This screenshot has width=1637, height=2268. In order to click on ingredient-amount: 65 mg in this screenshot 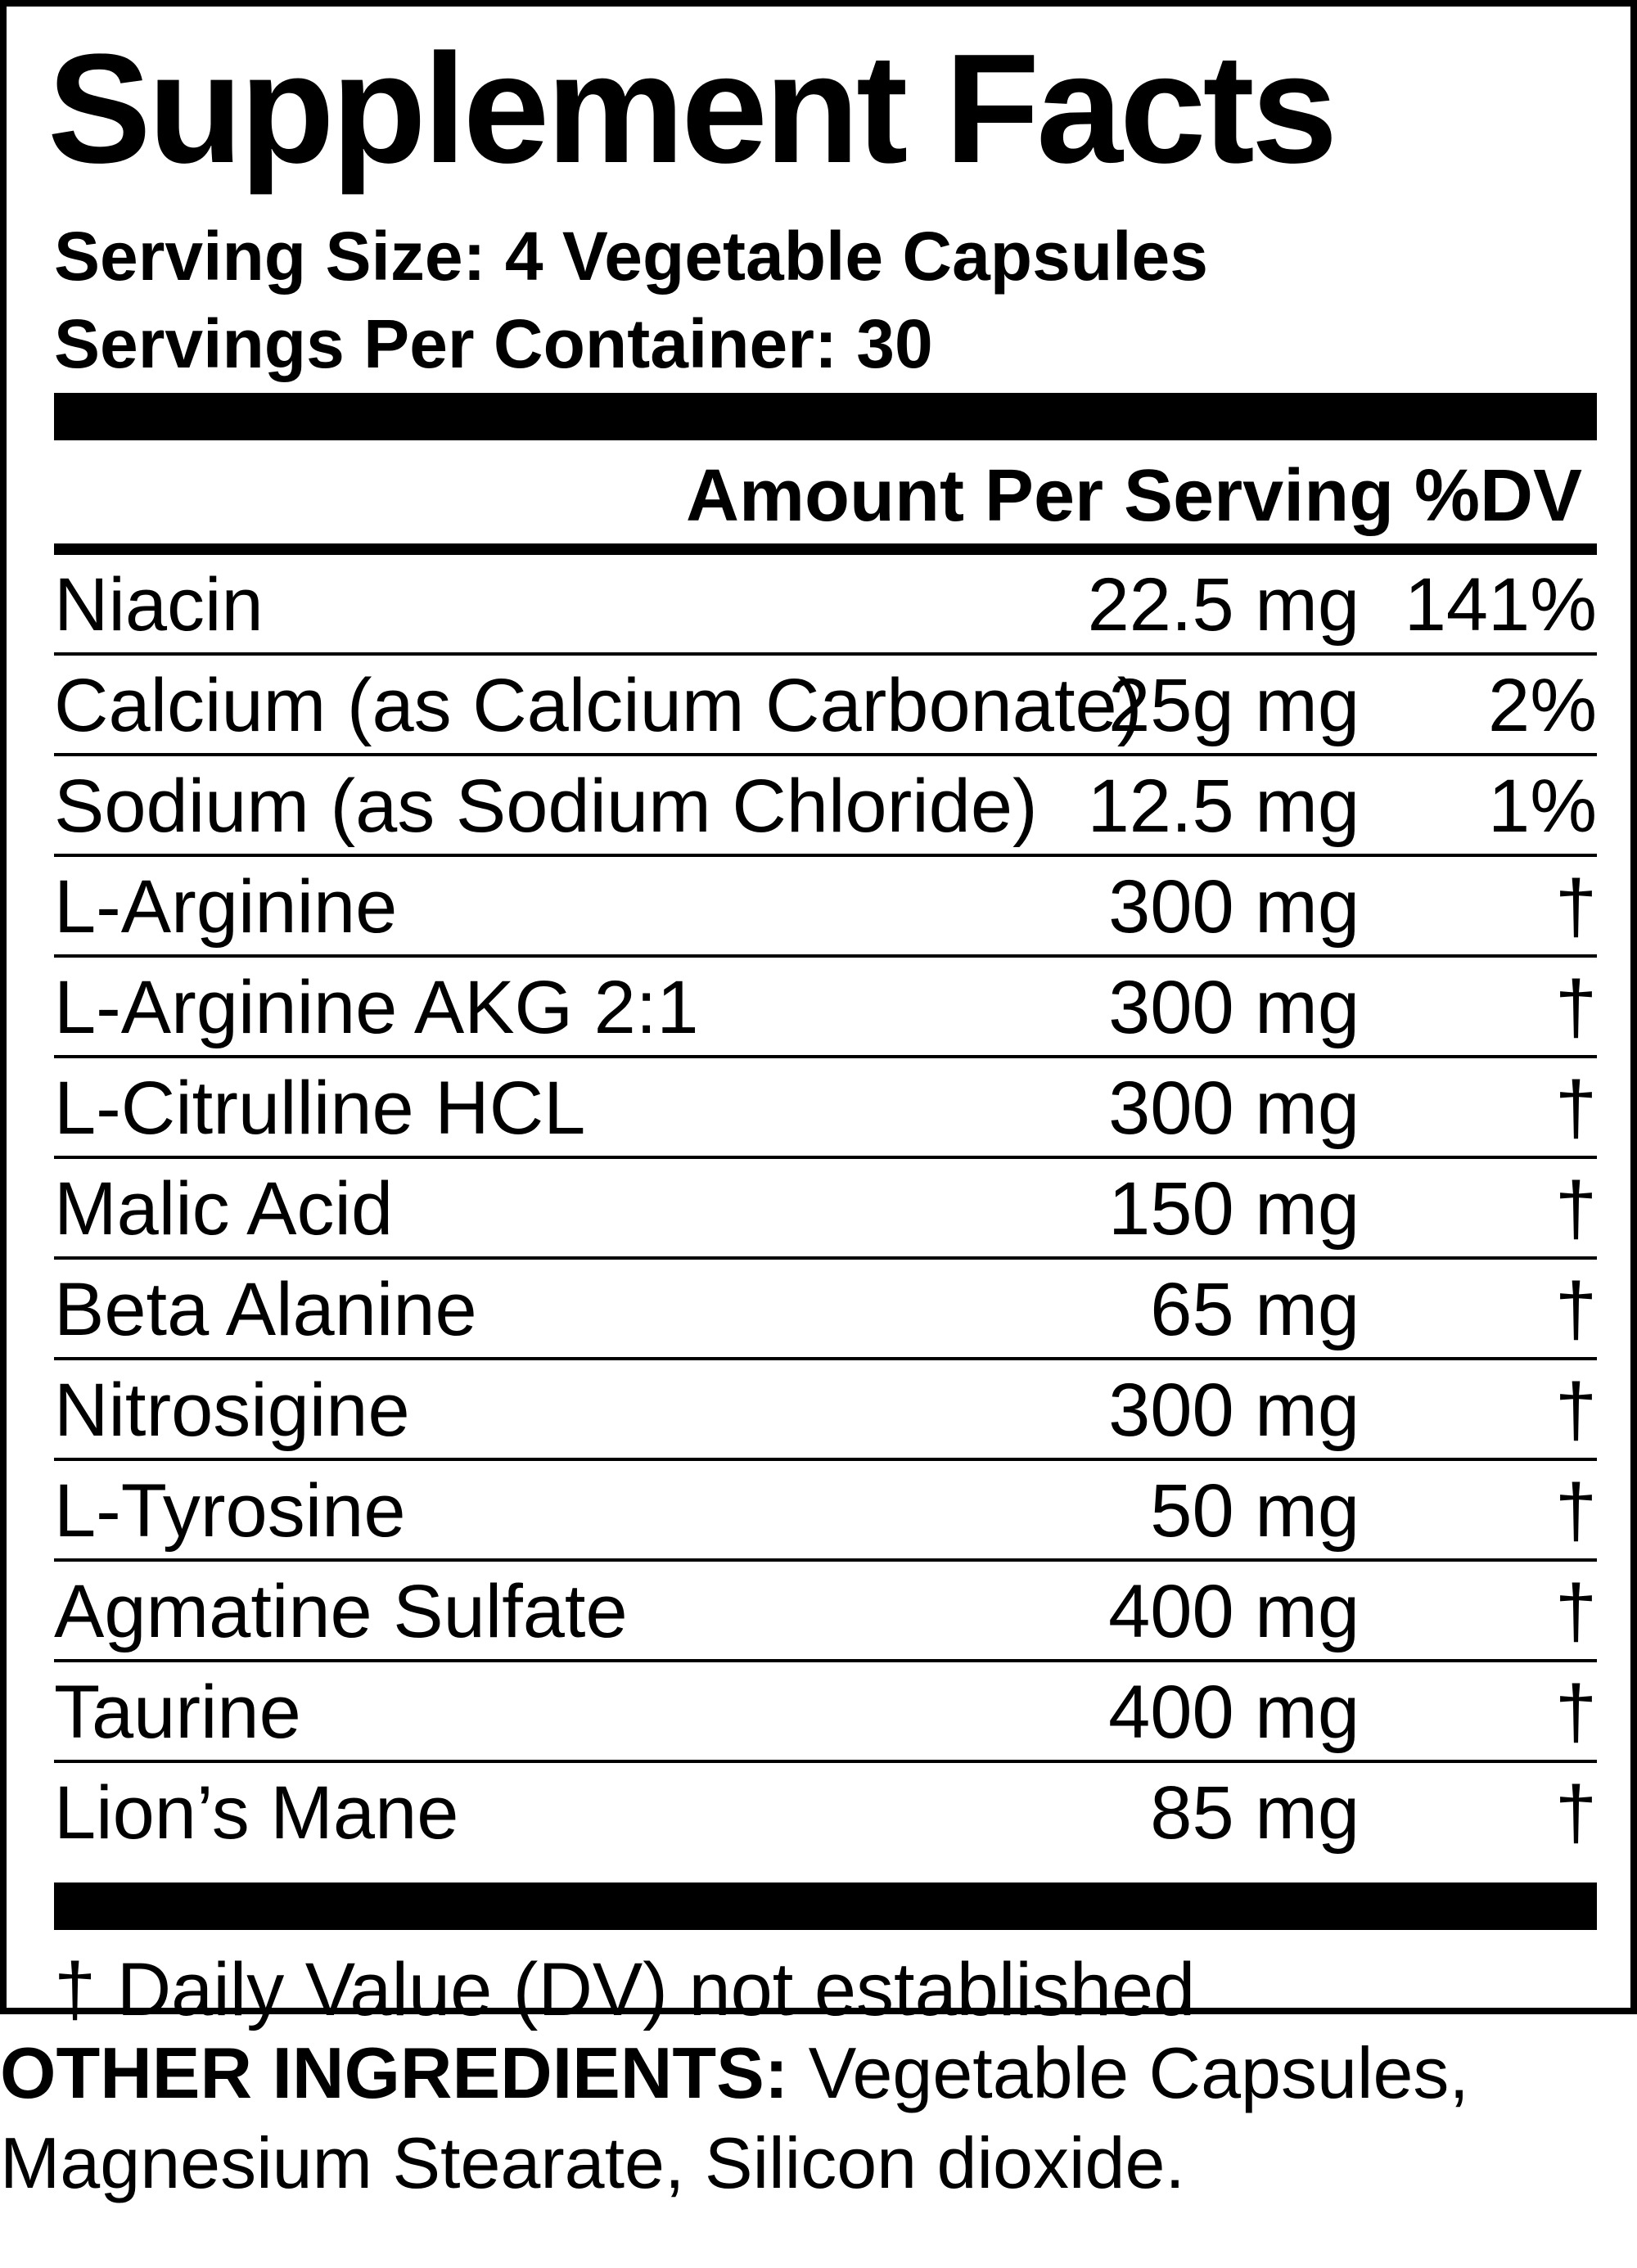, I will do `click(1255, 1309)`.